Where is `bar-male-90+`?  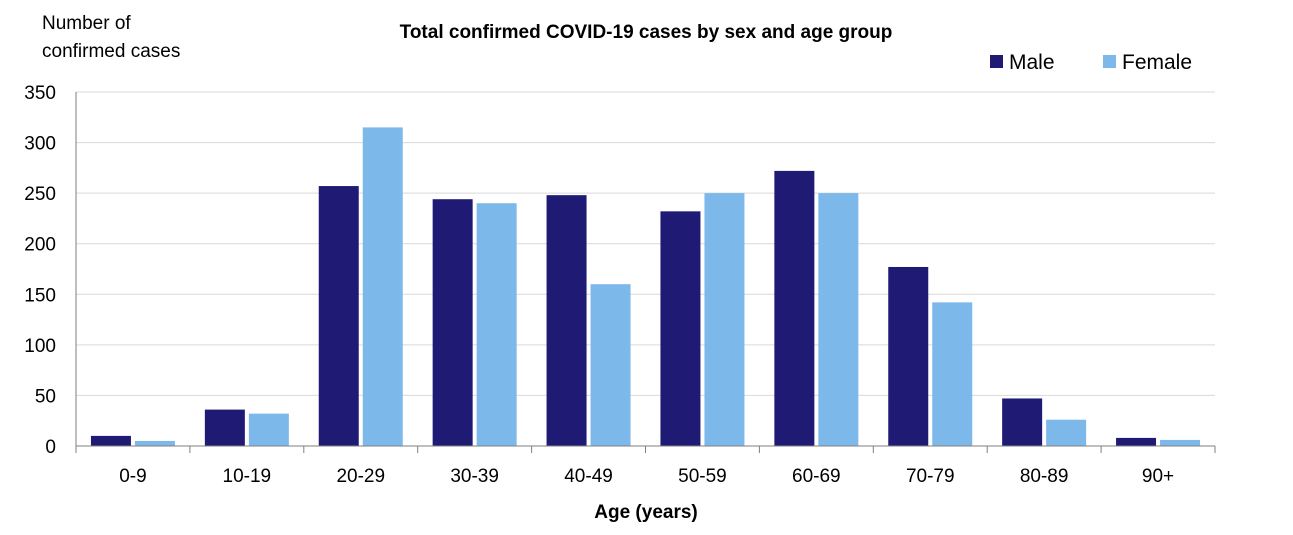 bar-male-90+ is located at coordinates (1136, 441).